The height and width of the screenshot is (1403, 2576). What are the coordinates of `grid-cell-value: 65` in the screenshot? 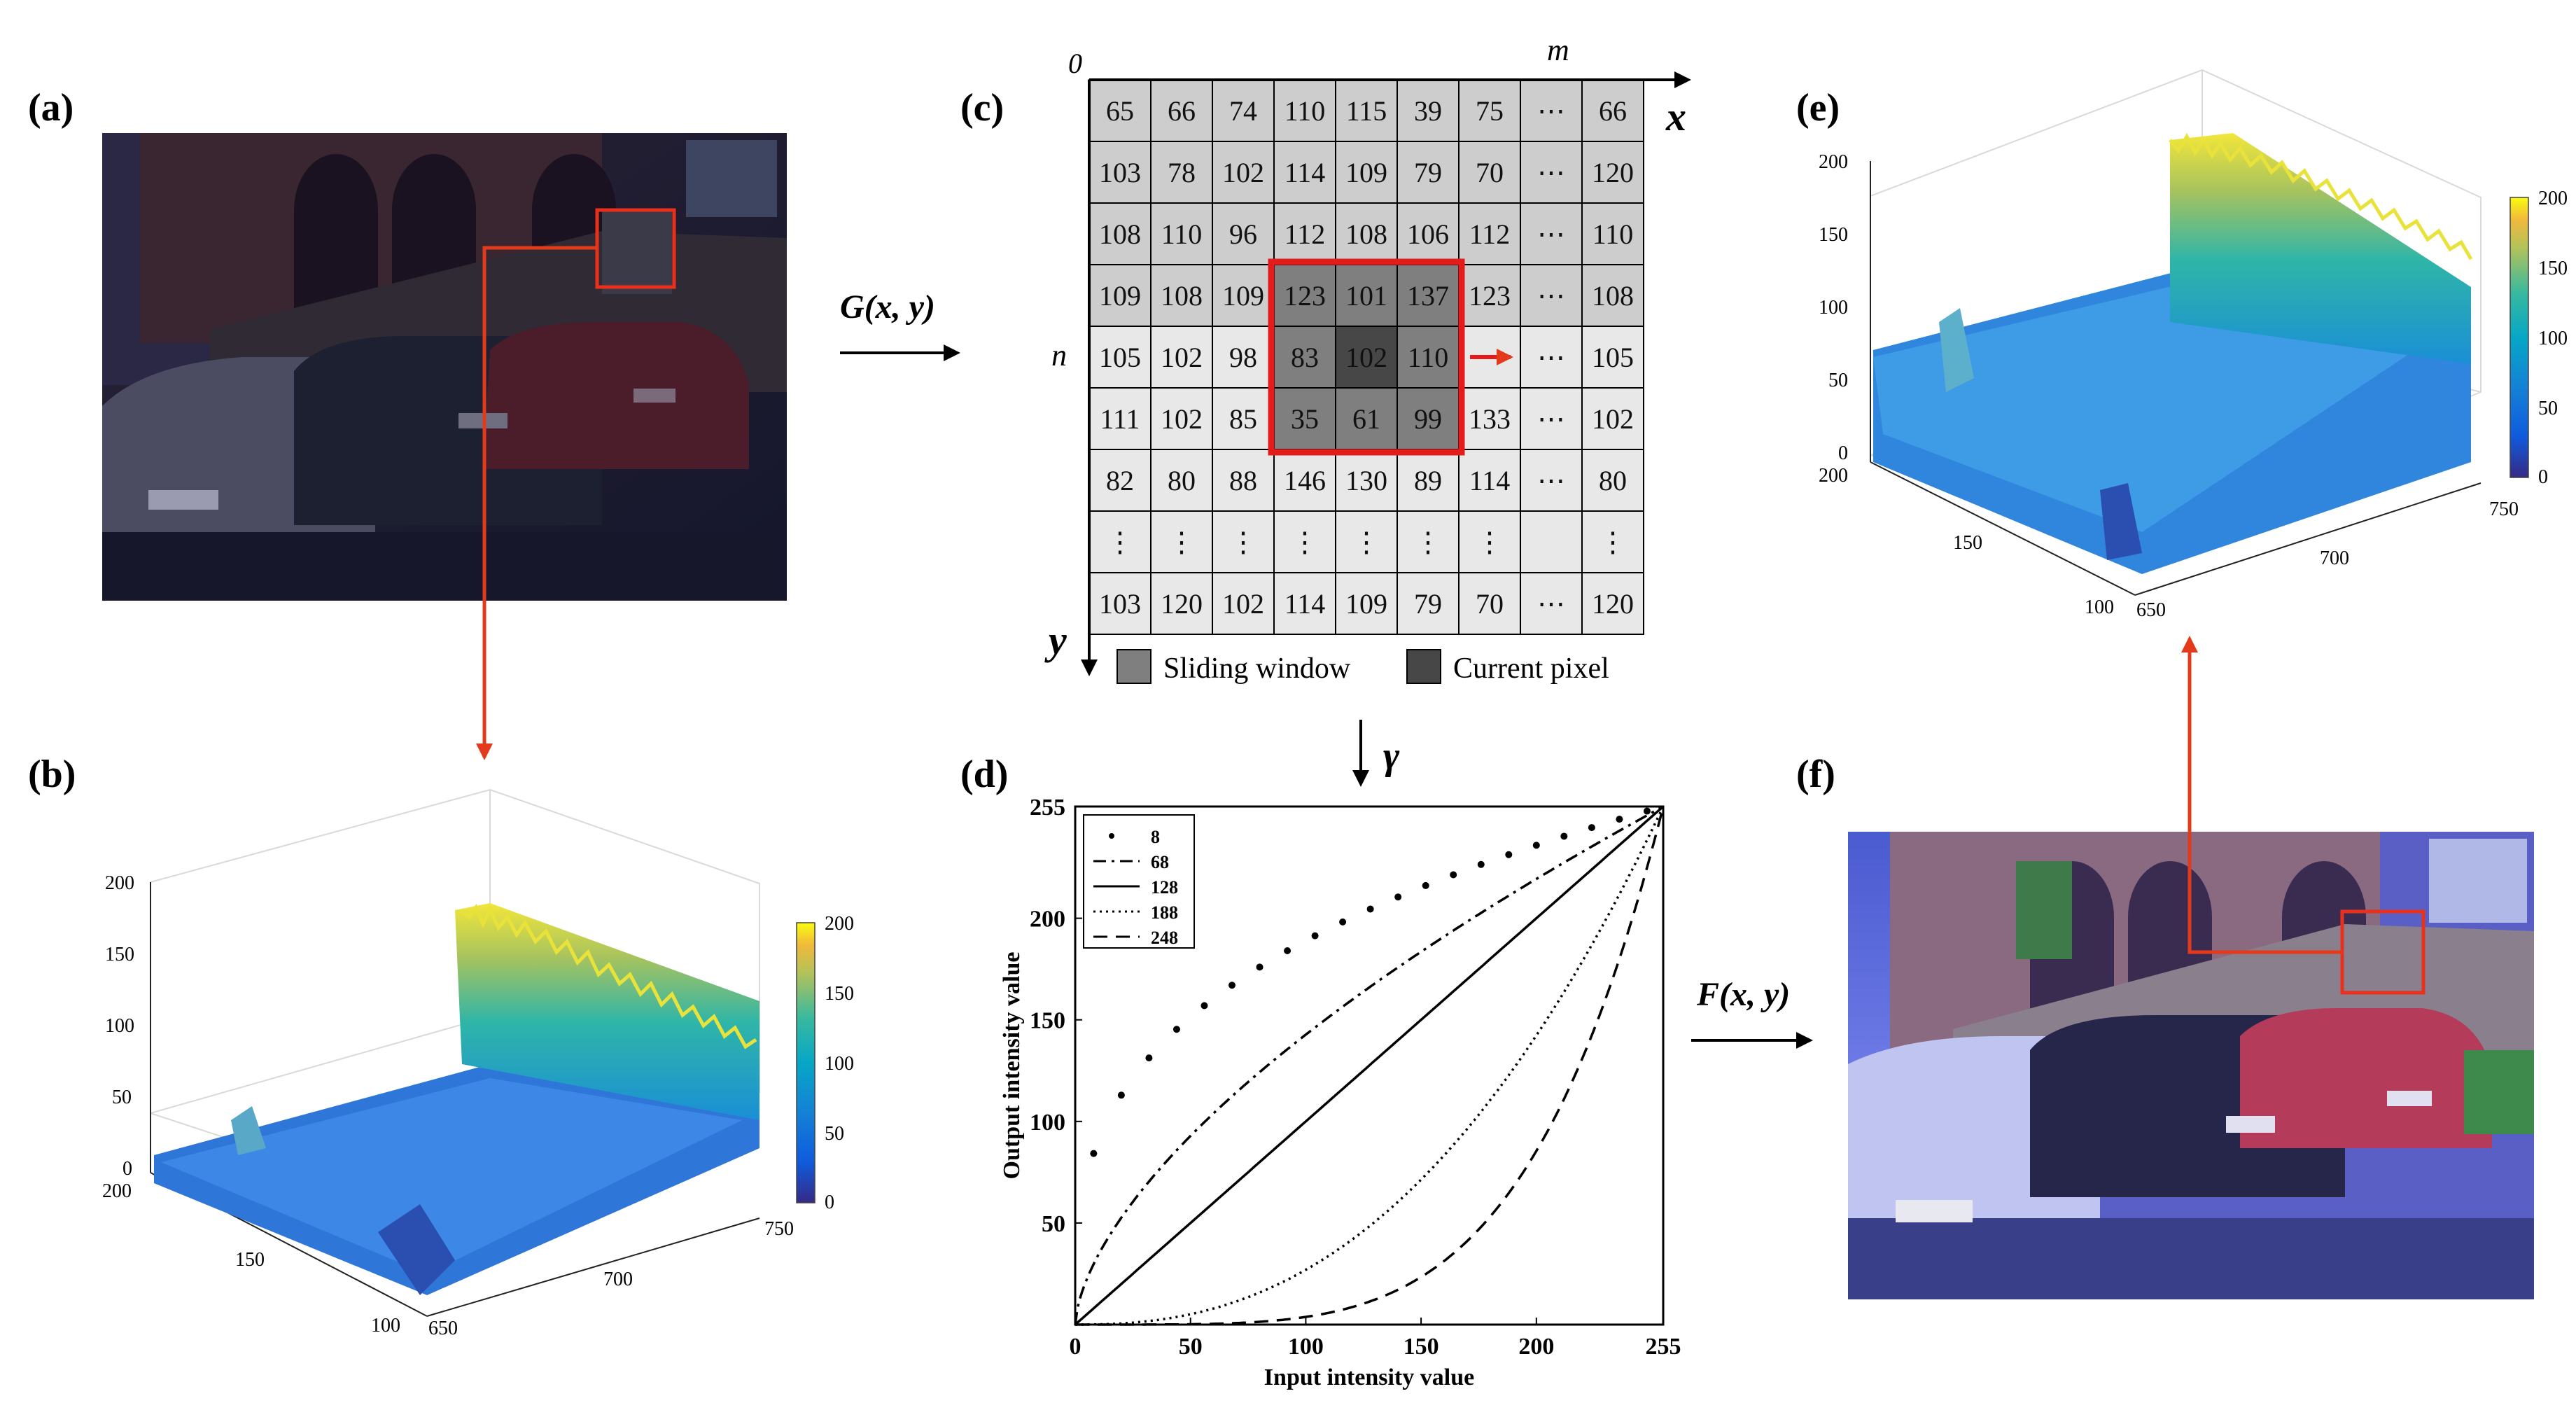 It's located at (1120, 111).